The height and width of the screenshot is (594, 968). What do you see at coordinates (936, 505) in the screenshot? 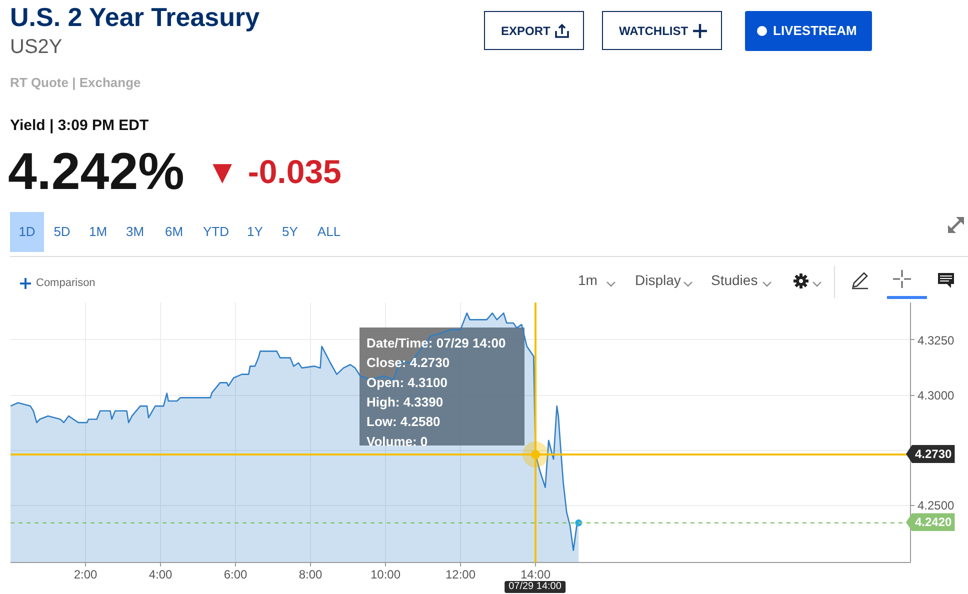
I see `y-tick-label: 4.2500` at bounding box center [936, 505].